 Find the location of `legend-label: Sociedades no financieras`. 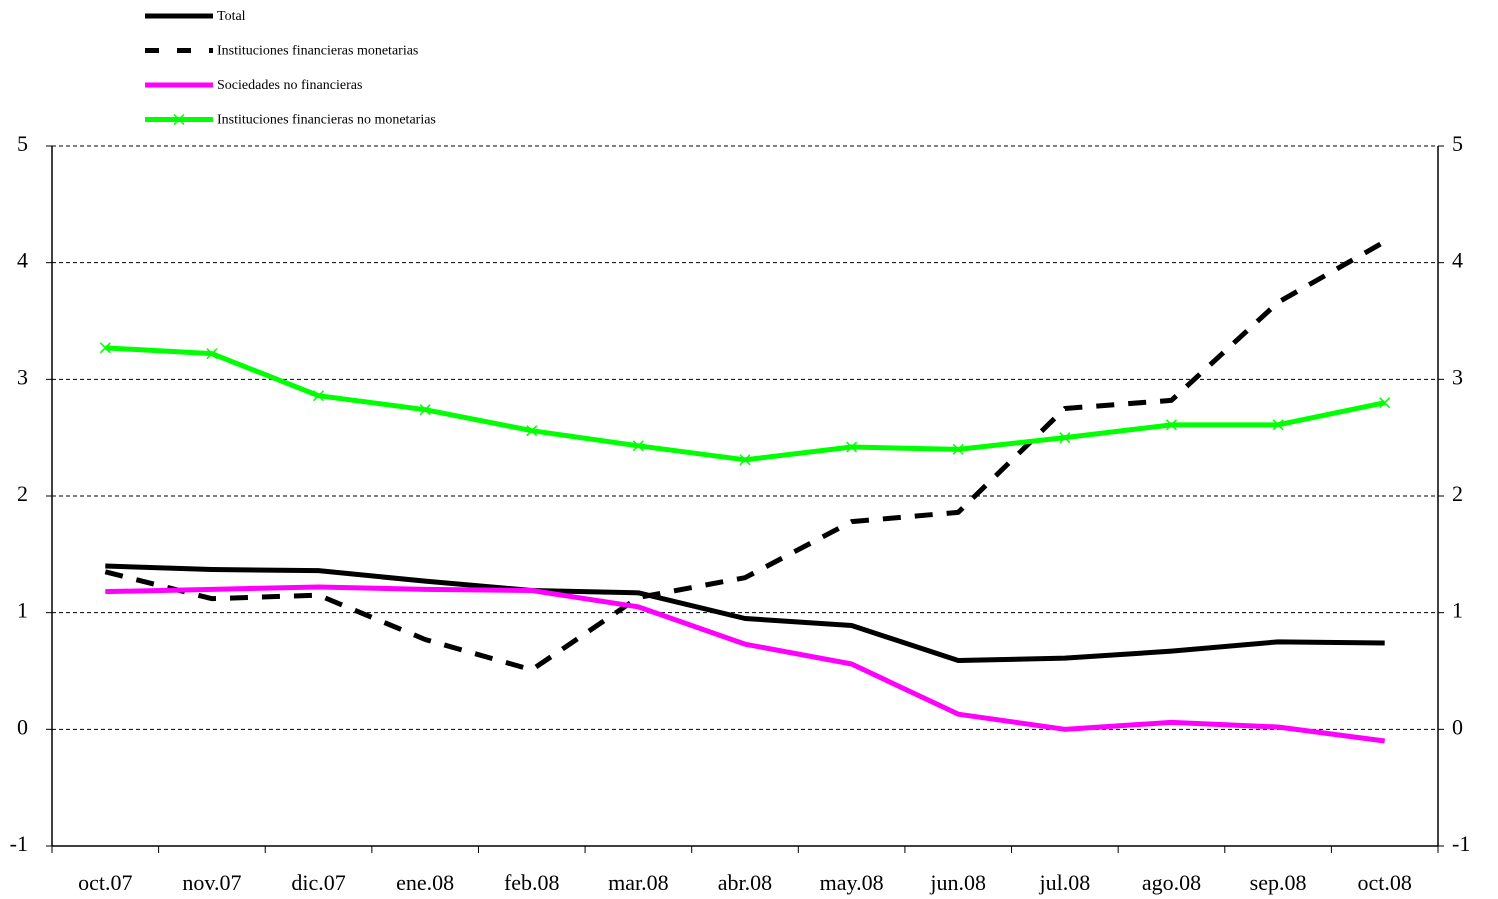

legend-label: Sociedades no financieras is located at coordinates (289, 85).